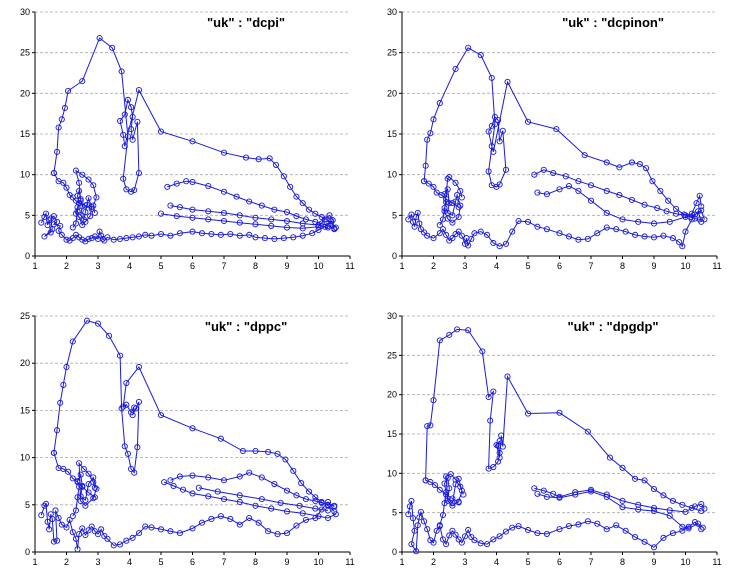 The width and height of the screenshot is (736, 578). What do you see at coordinates (25, 12) in the screenshot?
I see `y-tick-label: 30` at bounding box center [25, 12].